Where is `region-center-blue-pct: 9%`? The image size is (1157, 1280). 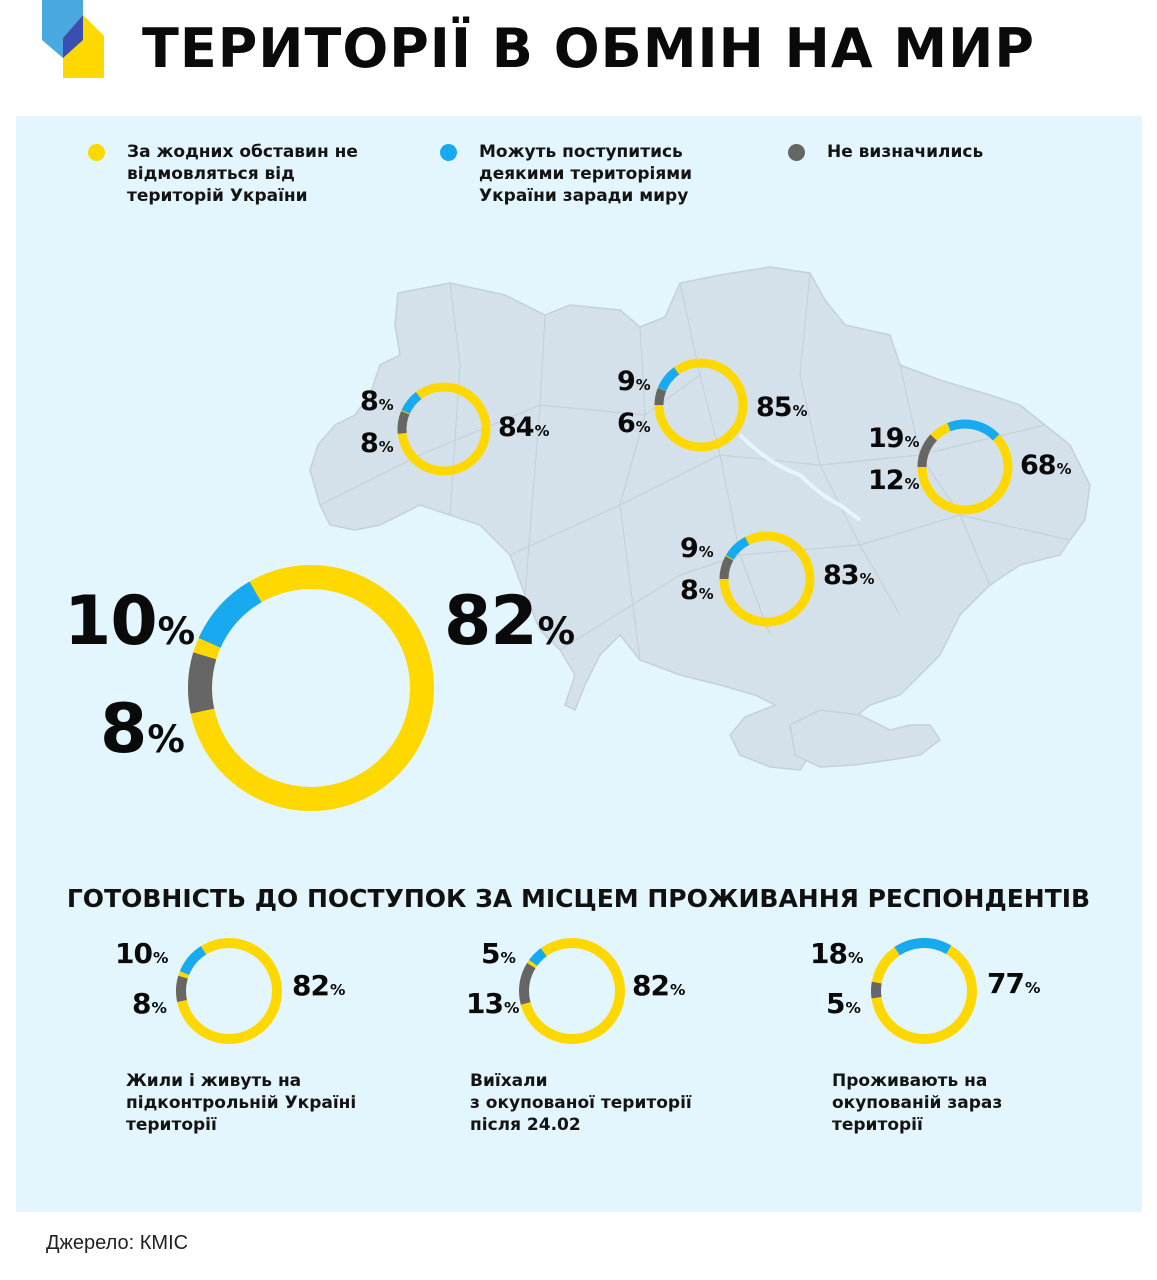
region-center-blue-pct: 9% is located at coordinates (634, 381).